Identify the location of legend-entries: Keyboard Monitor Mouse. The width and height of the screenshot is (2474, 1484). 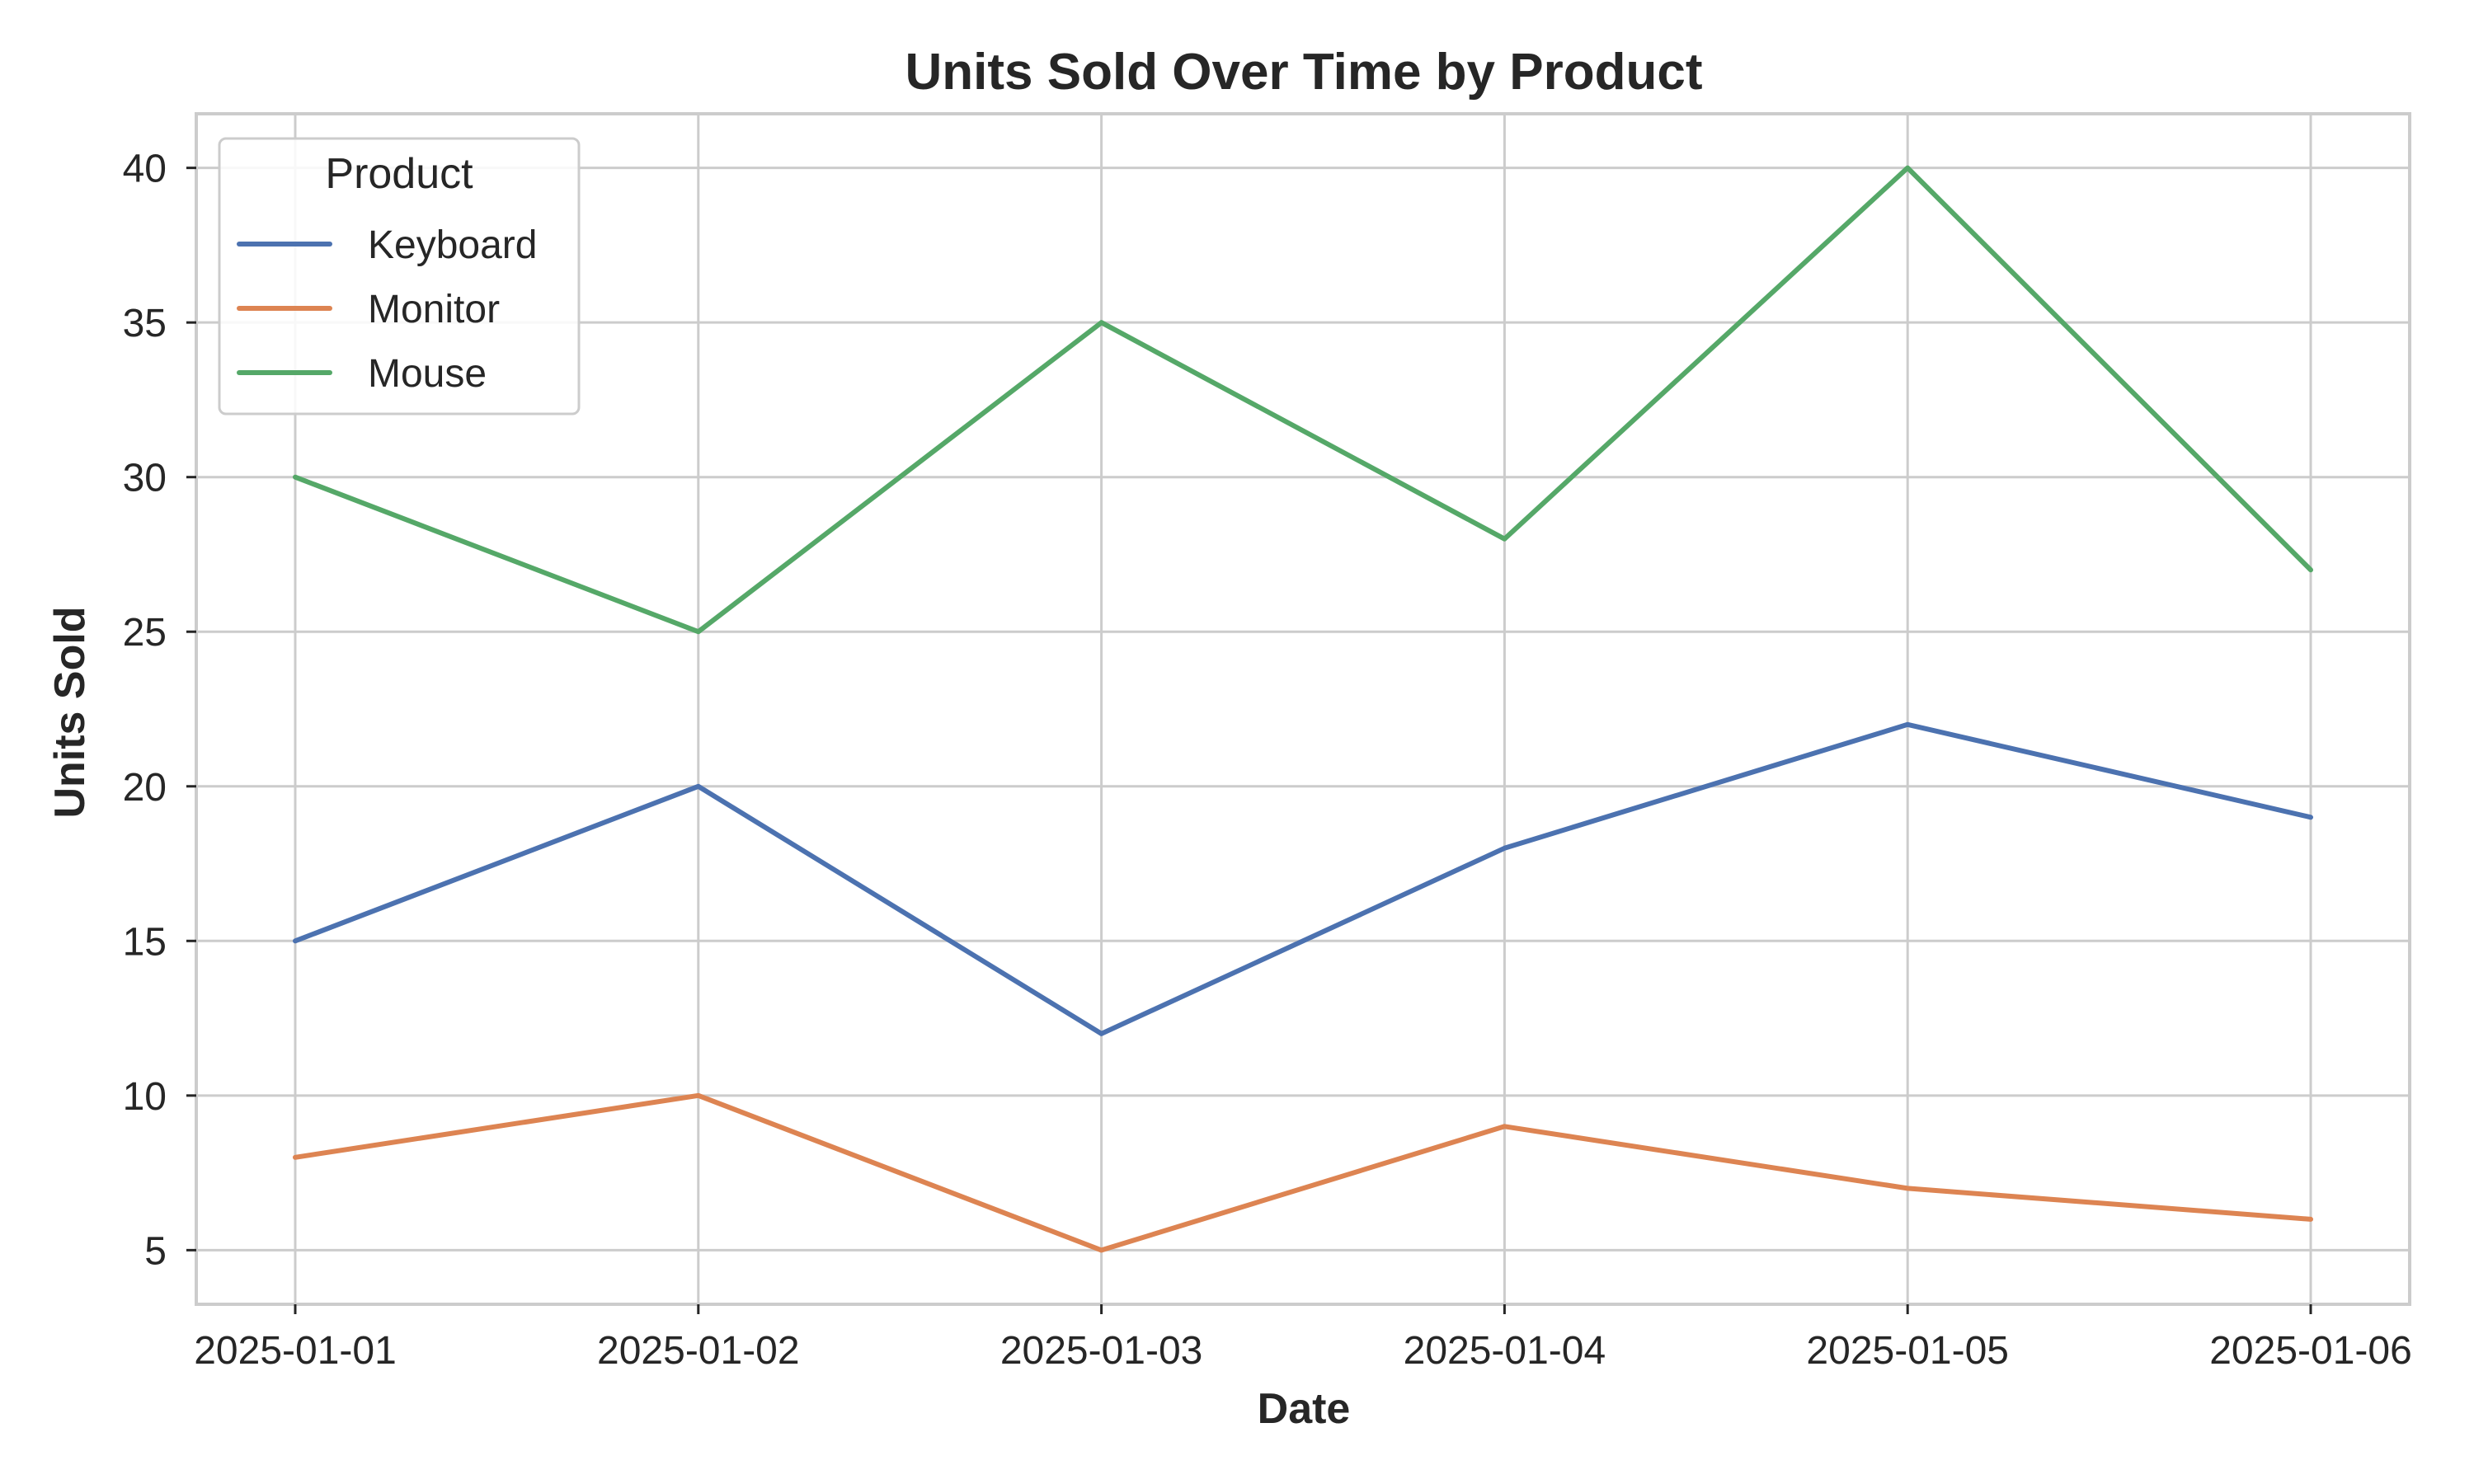
(387, 309).